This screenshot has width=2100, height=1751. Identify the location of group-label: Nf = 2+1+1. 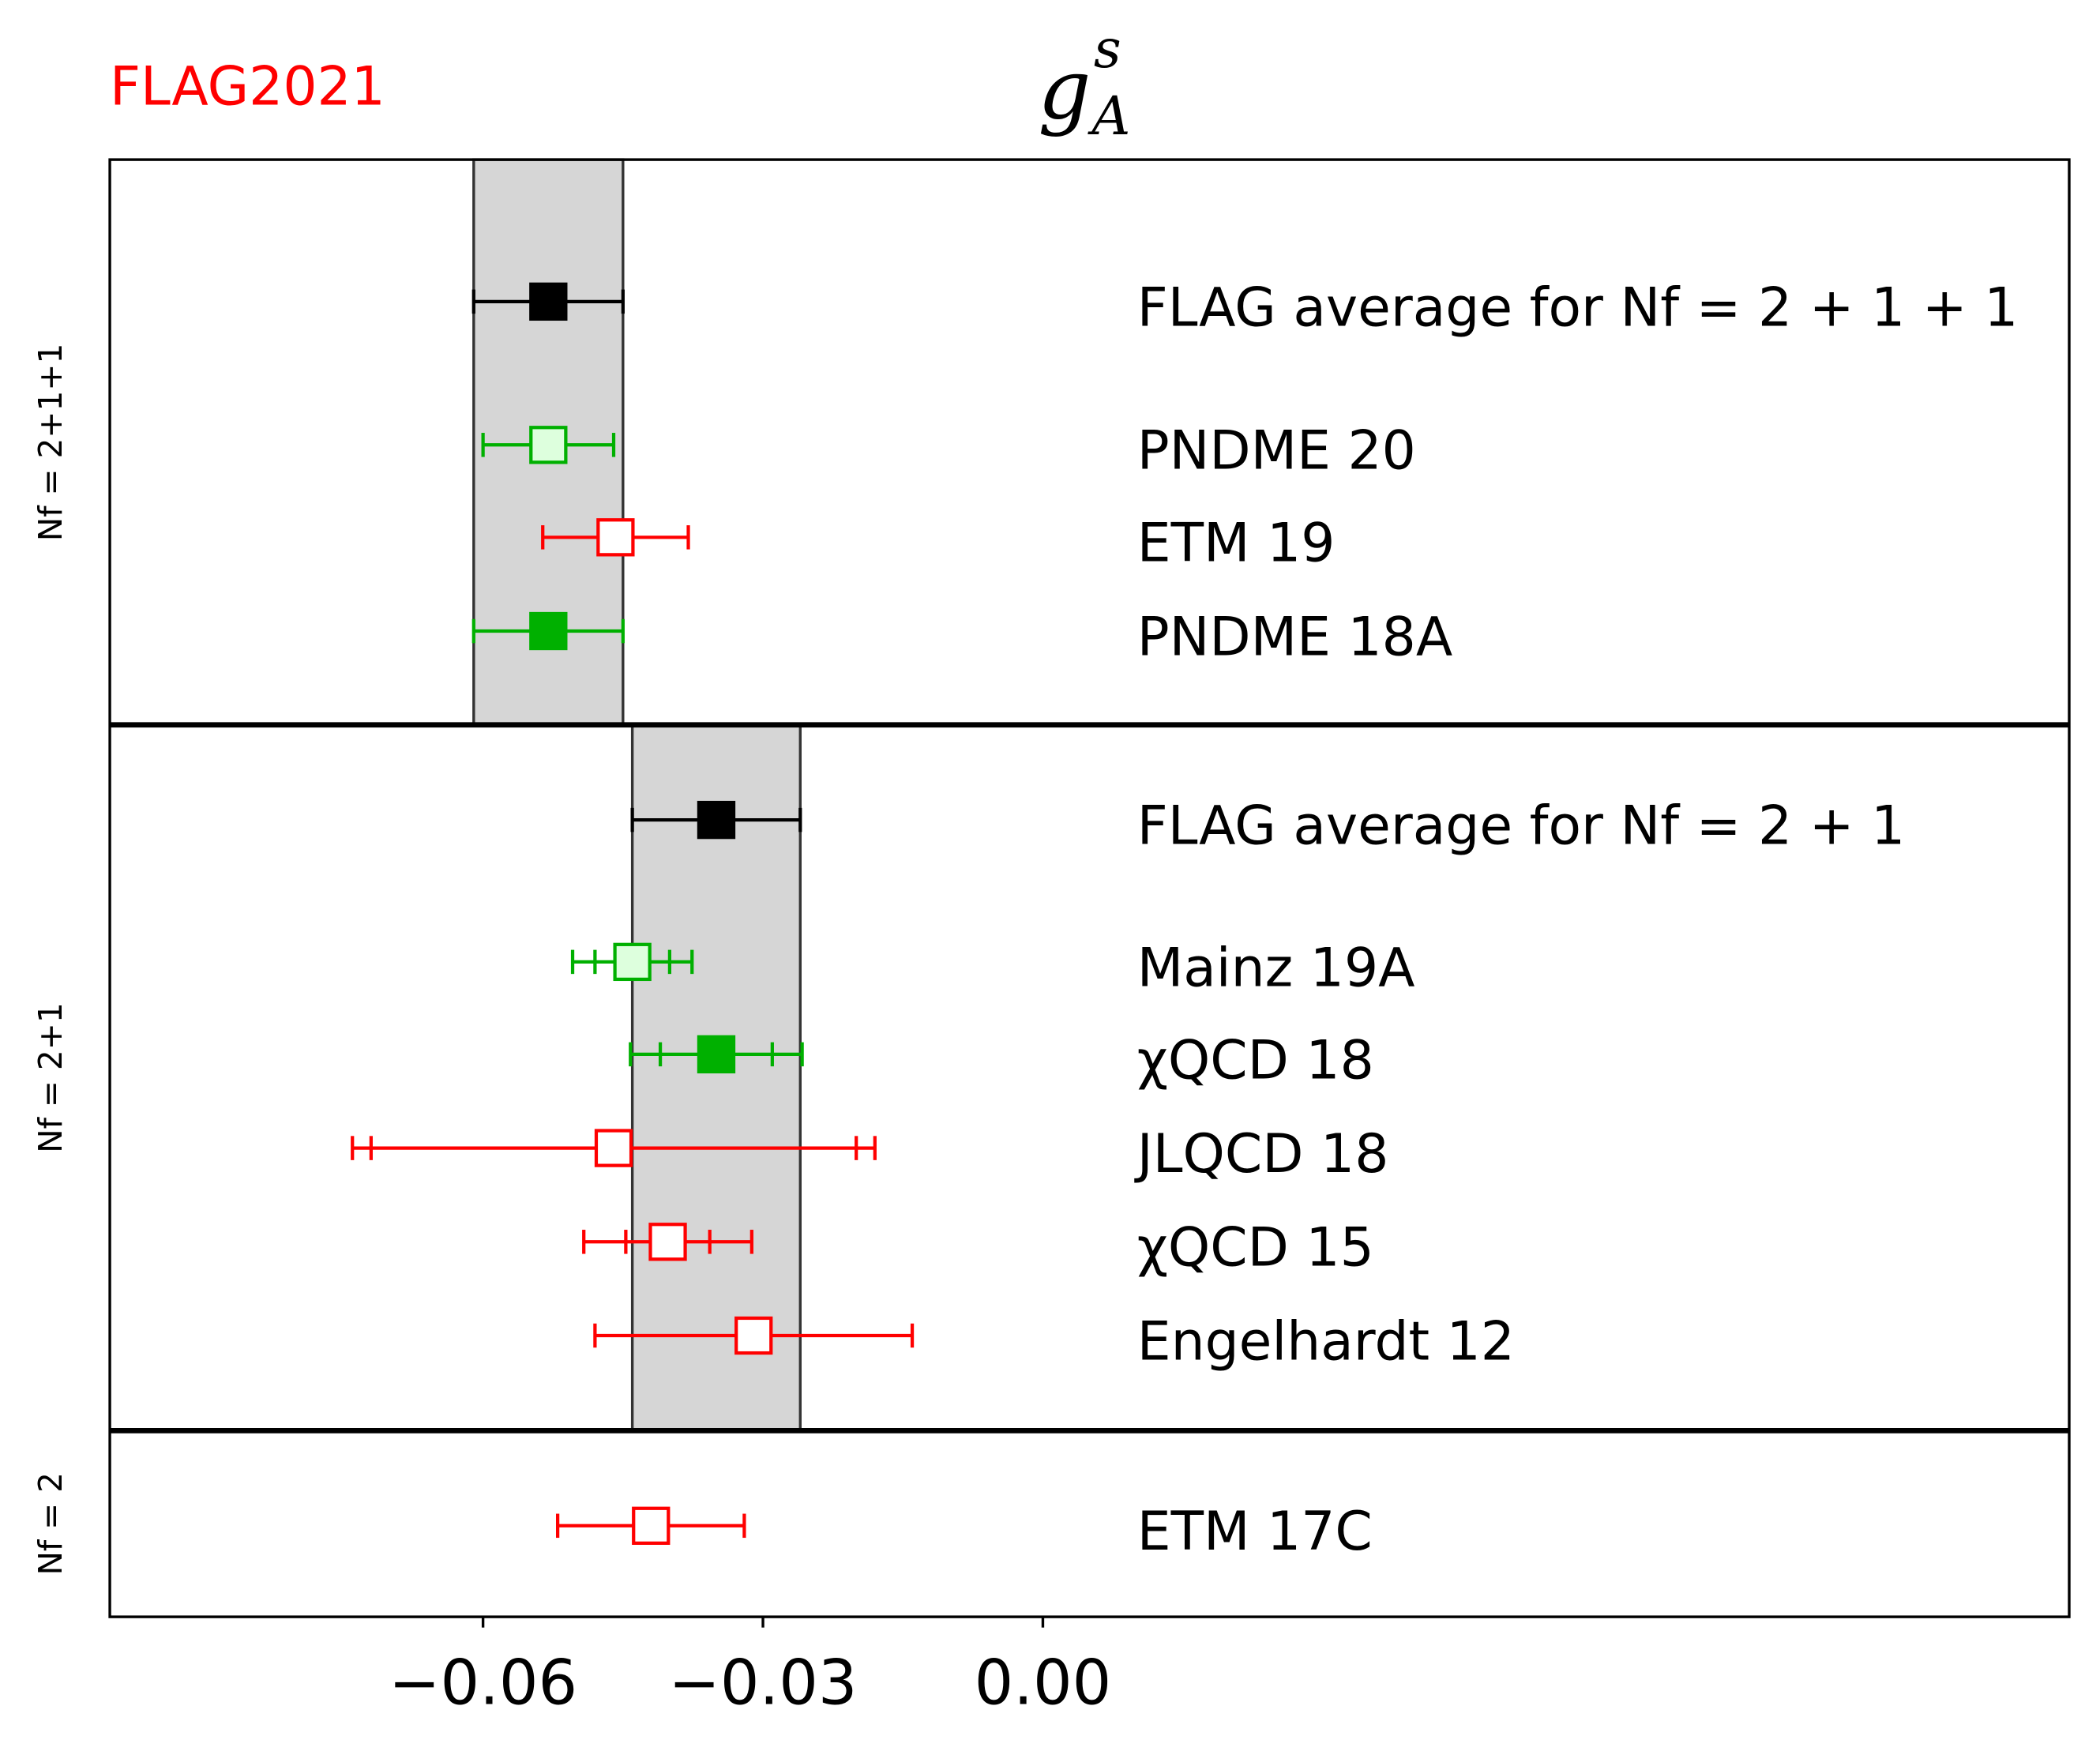
(50, 443).